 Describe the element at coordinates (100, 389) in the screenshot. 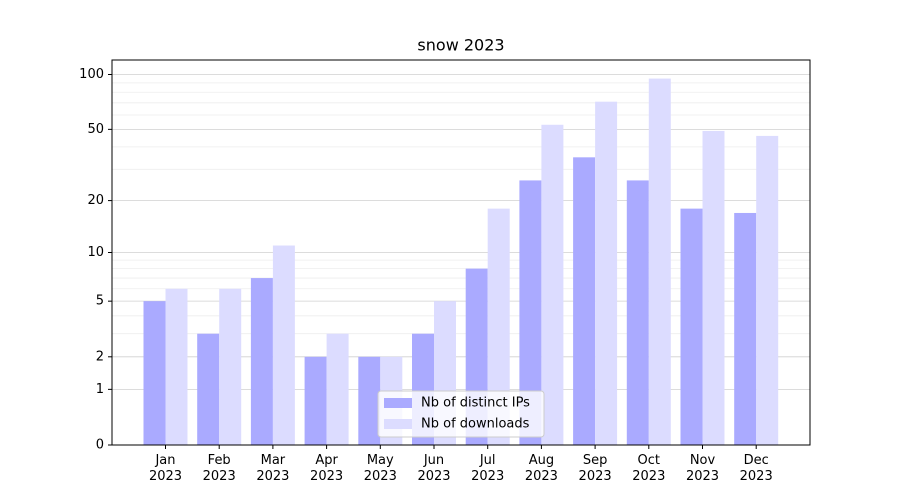

I see `y-tick-label: 1` at that location.